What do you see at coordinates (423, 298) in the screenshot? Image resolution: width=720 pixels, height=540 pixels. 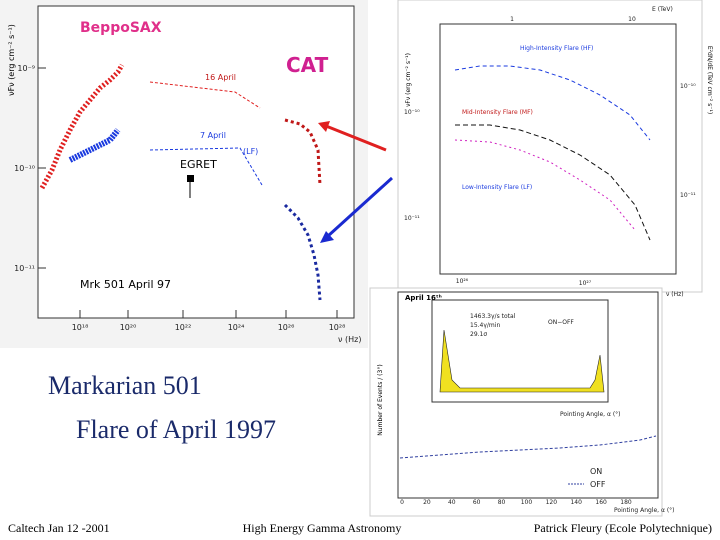 I see `alpha-title: April 16ᵗʰ` at bounding box center [423, 298].